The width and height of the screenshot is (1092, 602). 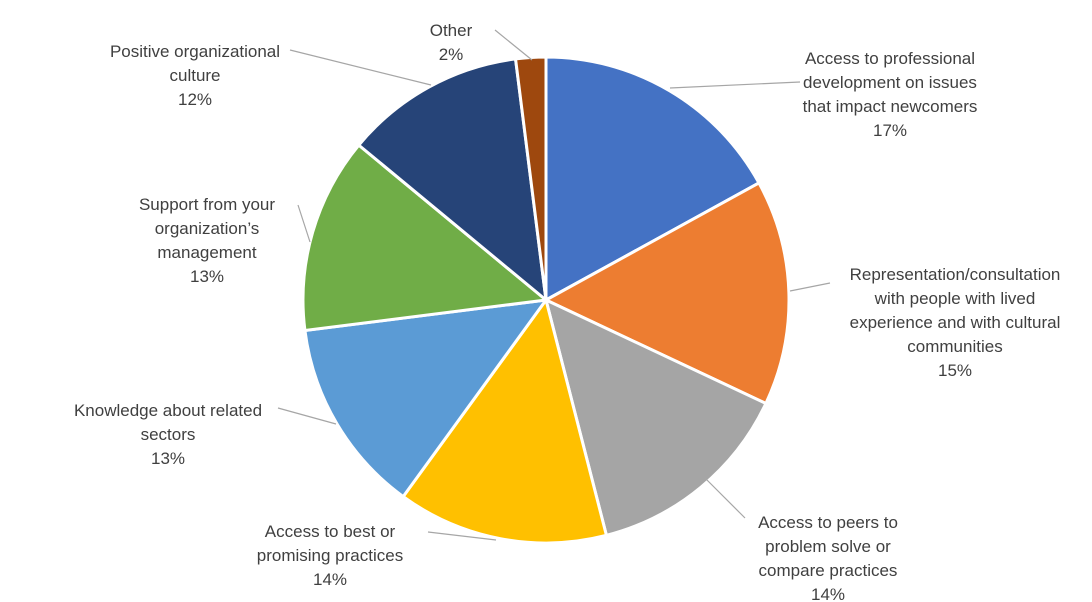 I want to click on slice-label-5: Knowledge about related sectors 13%, so click(x=168, y=434).